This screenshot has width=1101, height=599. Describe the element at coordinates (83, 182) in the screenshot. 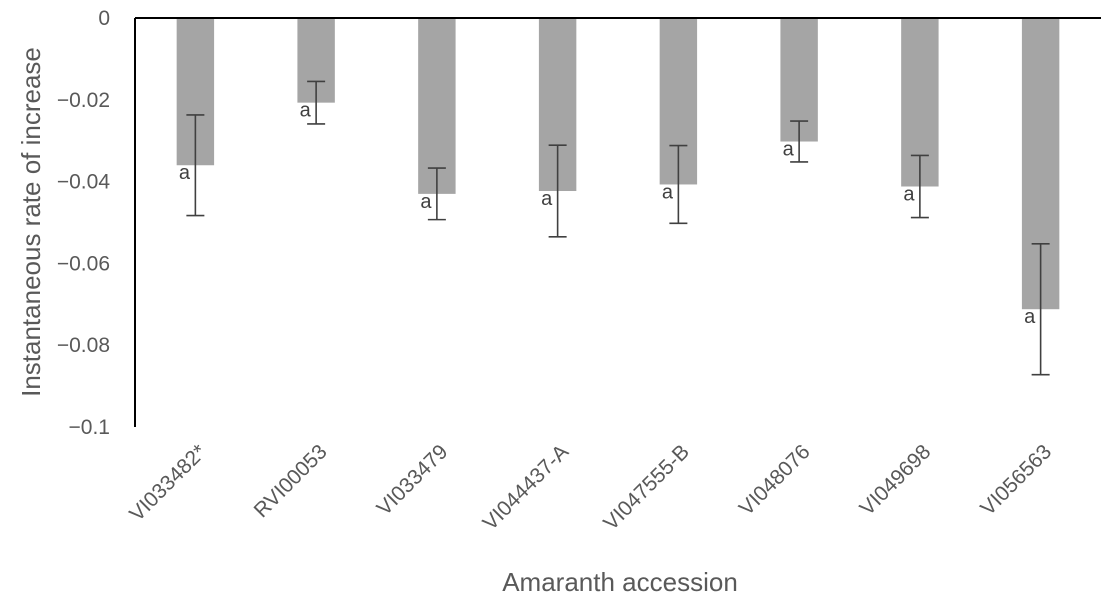

I see `y-tick-label: −0.04` at that location.